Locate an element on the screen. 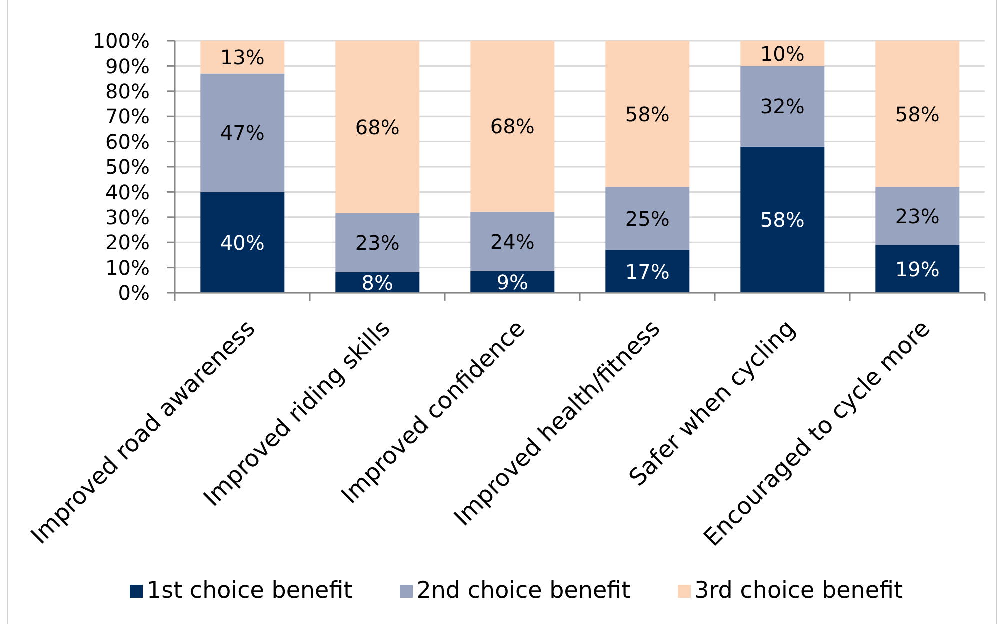 The width and height of the screenshot is (999, 624). y-tick-label: 10% is located at coordinates (128, 268).